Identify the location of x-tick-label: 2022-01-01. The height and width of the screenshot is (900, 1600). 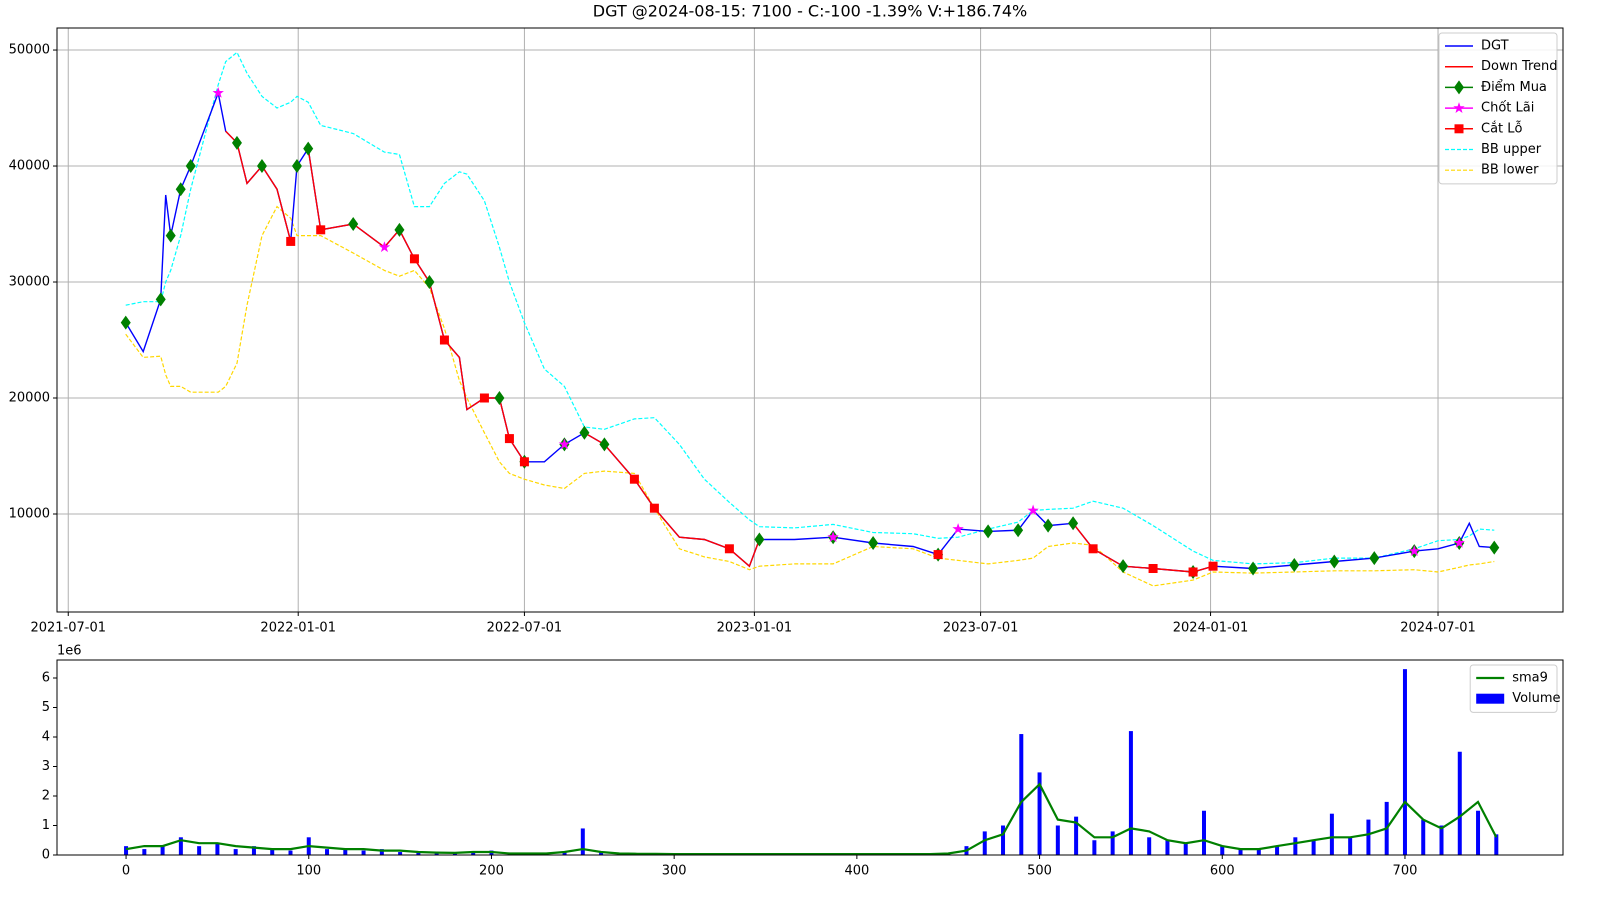
(298, 628).